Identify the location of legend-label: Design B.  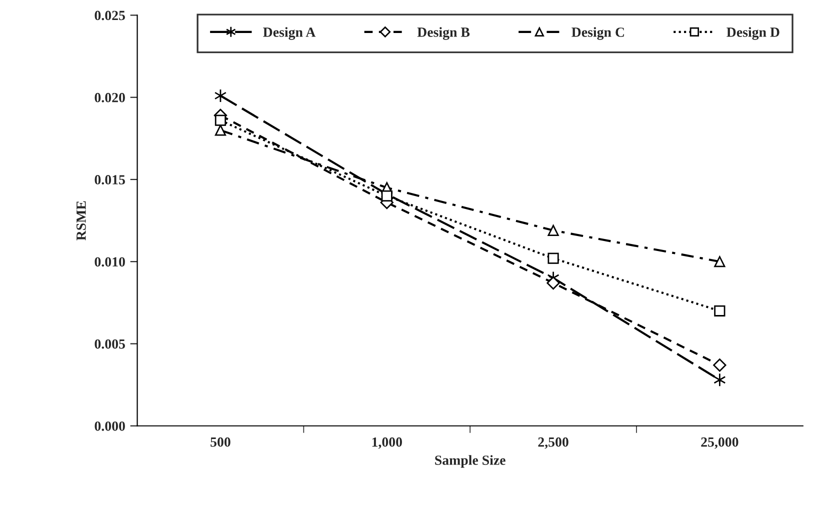
(443, 33).